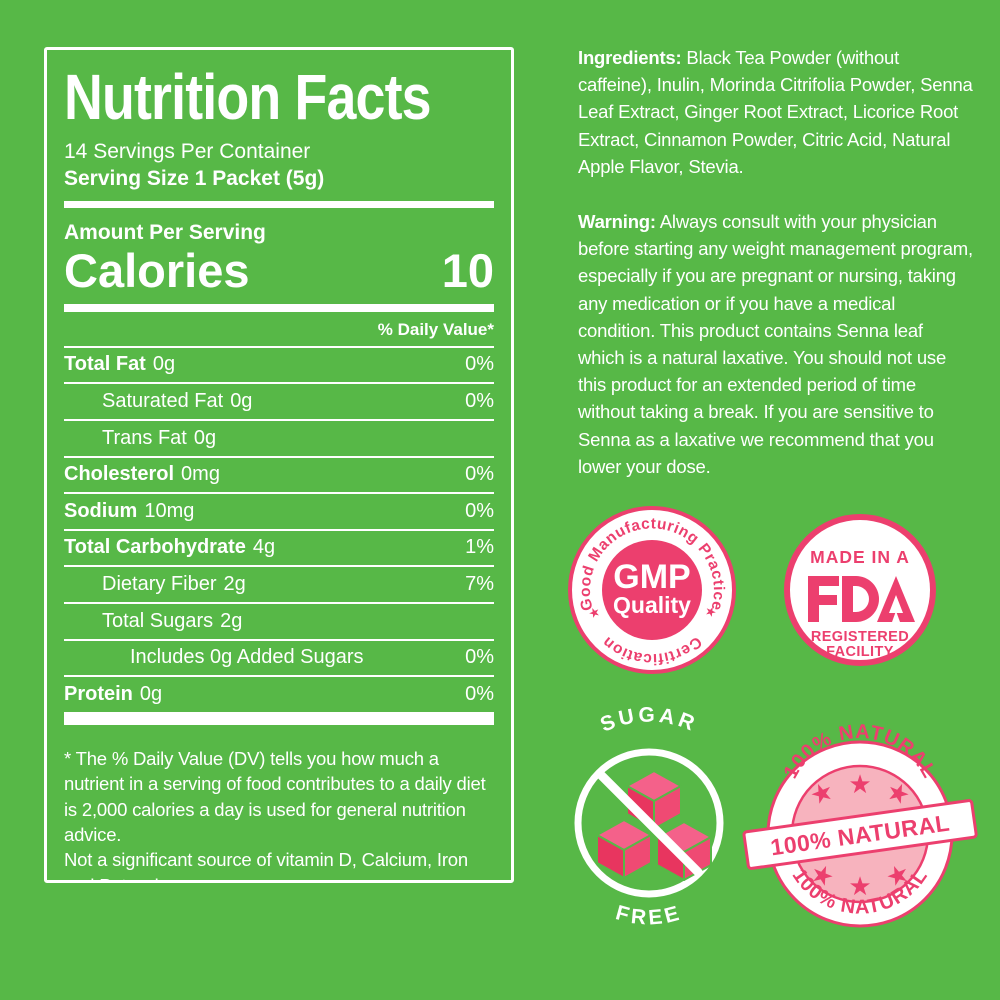 This screenshot has width=1000, height=1000. I want to click on nutrient-dv: 1%, so click(479, 547).